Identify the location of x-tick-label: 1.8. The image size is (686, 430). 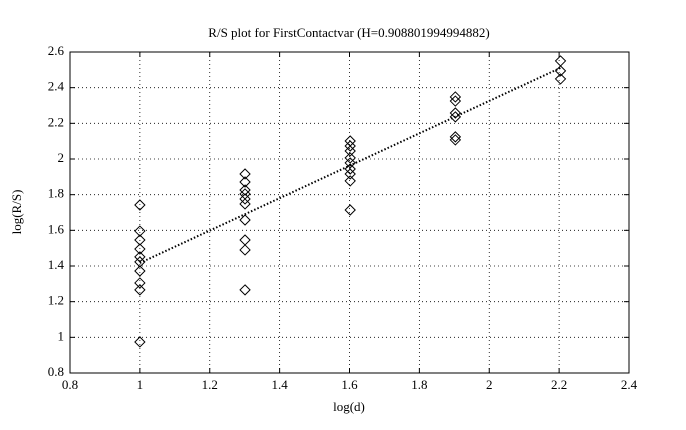
(419, 384).